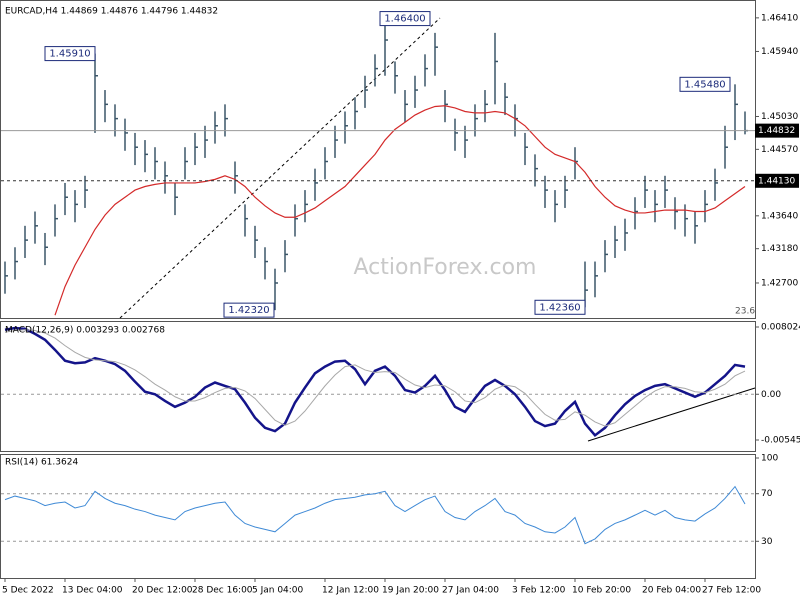  I want to click on level-label: 1.44130, so click(776, 181).